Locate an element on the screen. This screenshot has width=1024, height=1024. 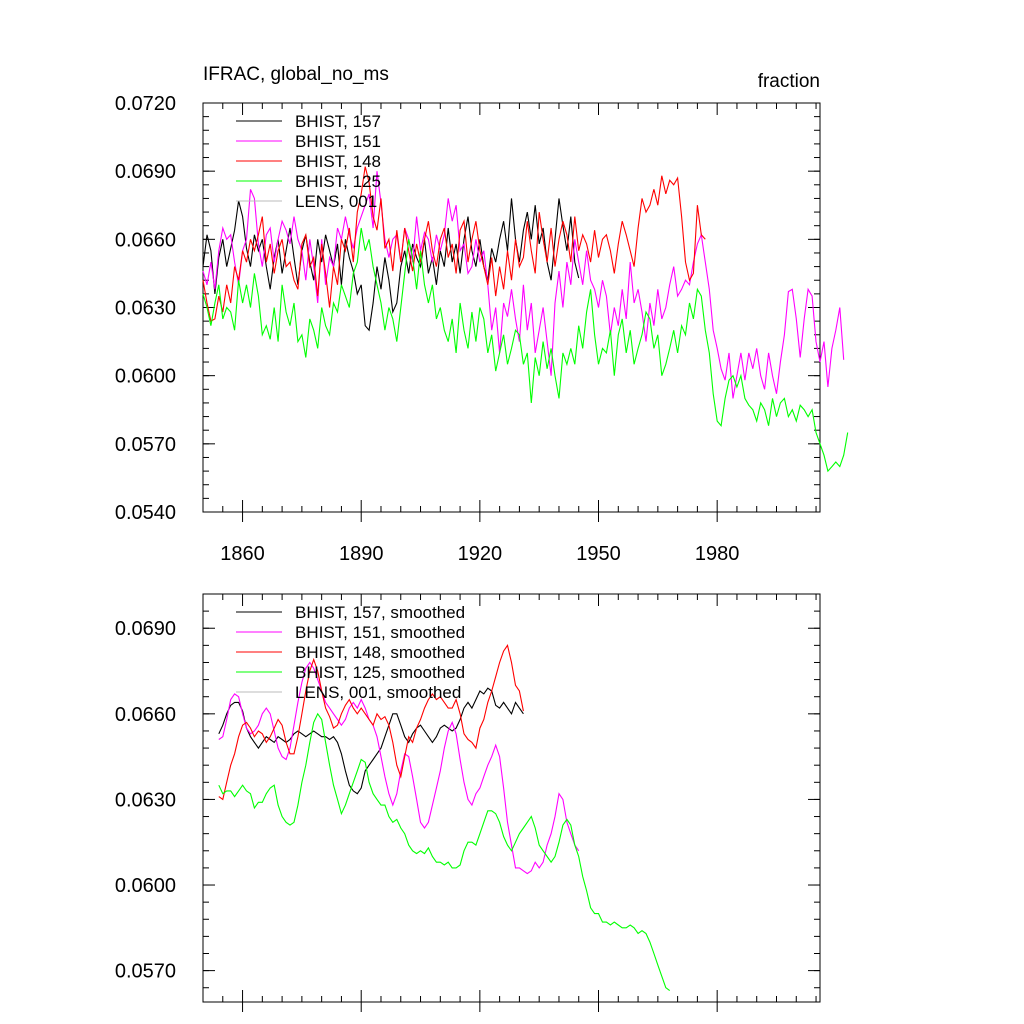
x-tick-label: 1950 is located at coordinates (598, 554).